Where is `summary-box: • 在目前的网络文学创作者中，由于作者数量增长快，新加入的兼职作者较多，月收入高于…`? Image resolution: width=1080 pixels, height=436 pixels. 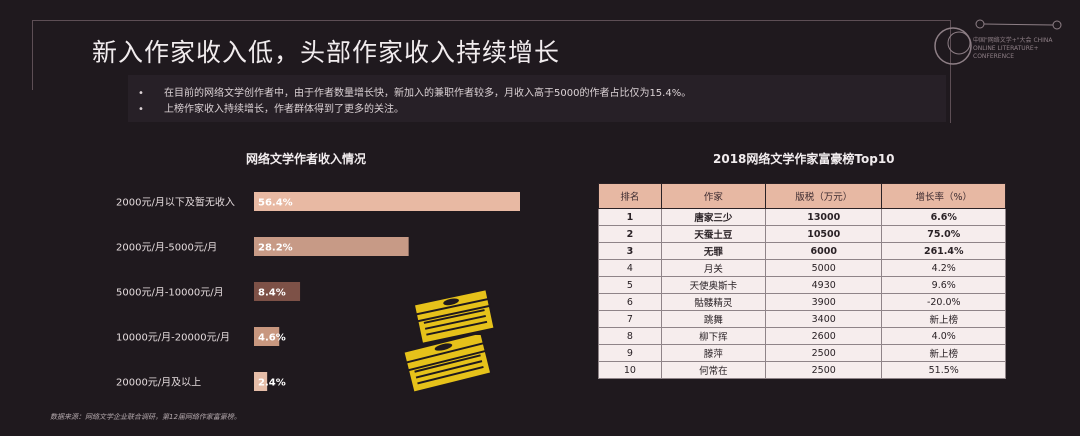 summary-box: • 在目前的网络文学创作者中，由于作者数量增长快，新加入的兼职作者较多，月收入高于… is located at coordinates (537, 98).